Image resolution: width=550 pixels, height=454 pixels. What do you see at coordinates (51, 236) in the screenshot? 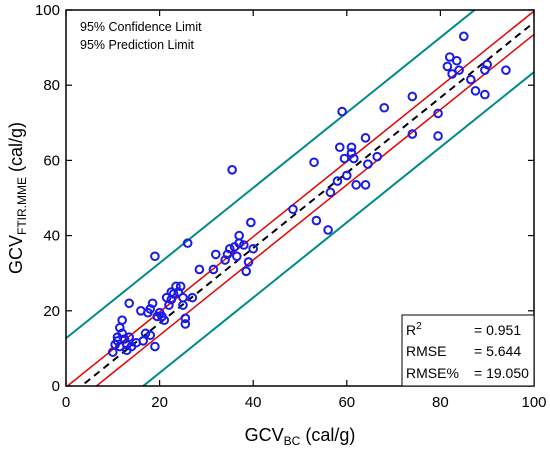
I see `y-tick-label: 40` at bounding box center [51, 236].